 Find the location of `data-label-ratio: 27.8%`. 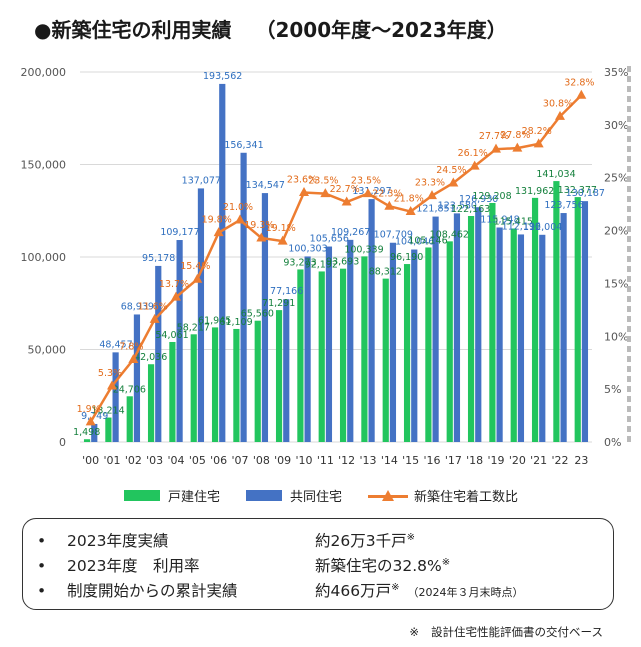

data-label-ratio: 27.8% is located at coordinates (515, 135).